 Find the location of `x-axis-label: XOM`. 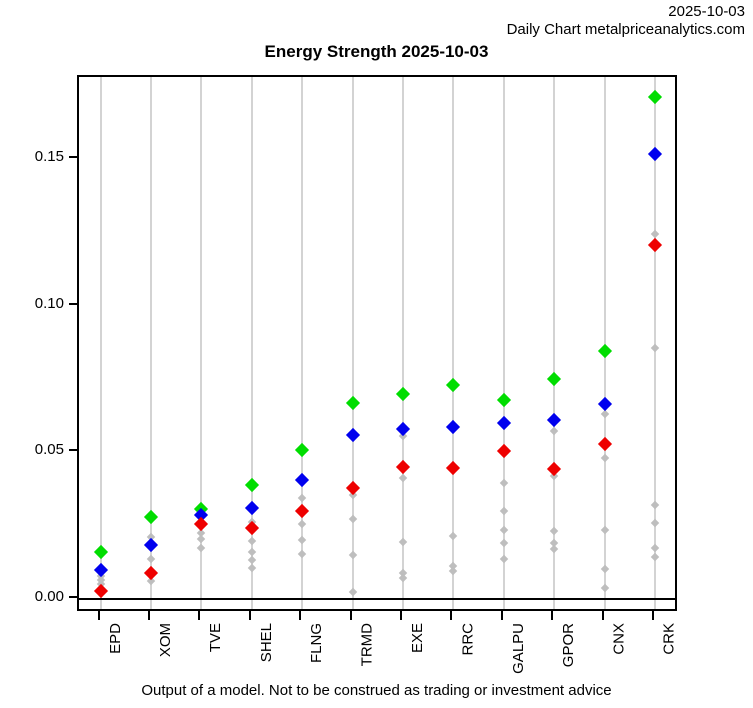

x-axis-label: XOM is located at coordinates (165, 640).